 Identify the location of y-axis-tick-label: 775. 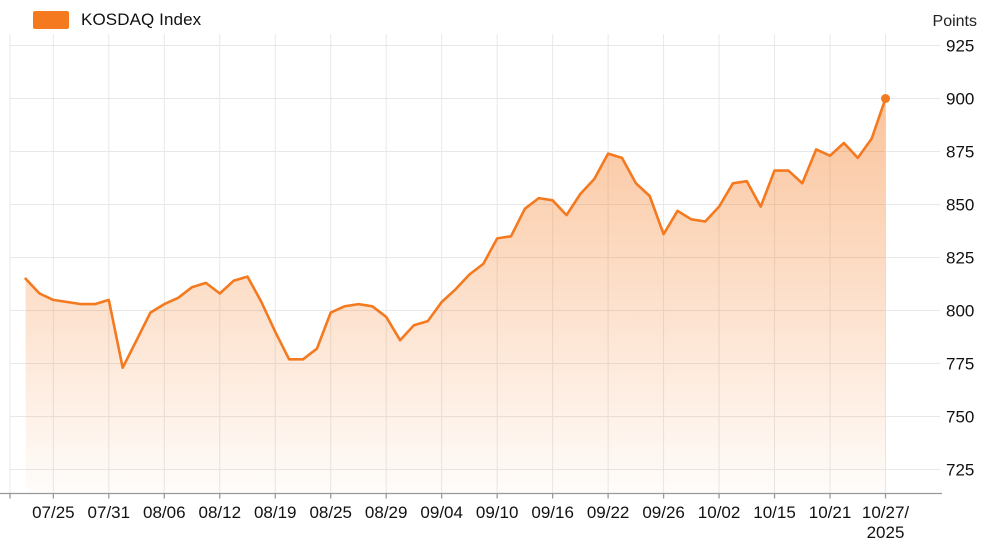
(960, 364).